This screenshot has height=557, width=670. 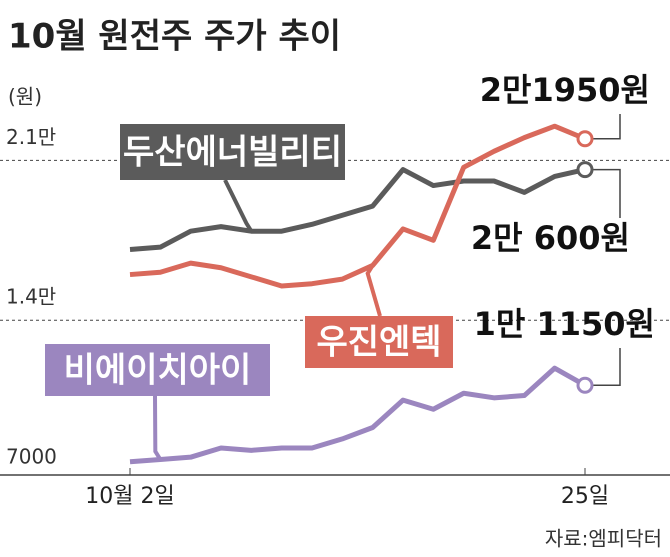 I want to click on series-label: 우진엔텍, so click(x=378, y=343).